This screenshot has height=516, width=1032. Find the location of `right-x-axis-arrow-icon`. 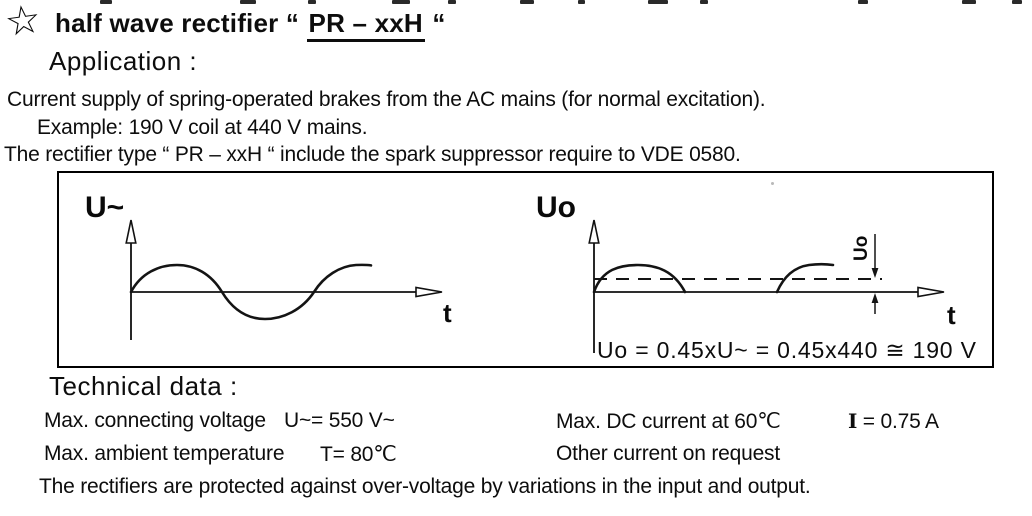

right-x-axis-arrow-icon is located at coordinates (931, 292).